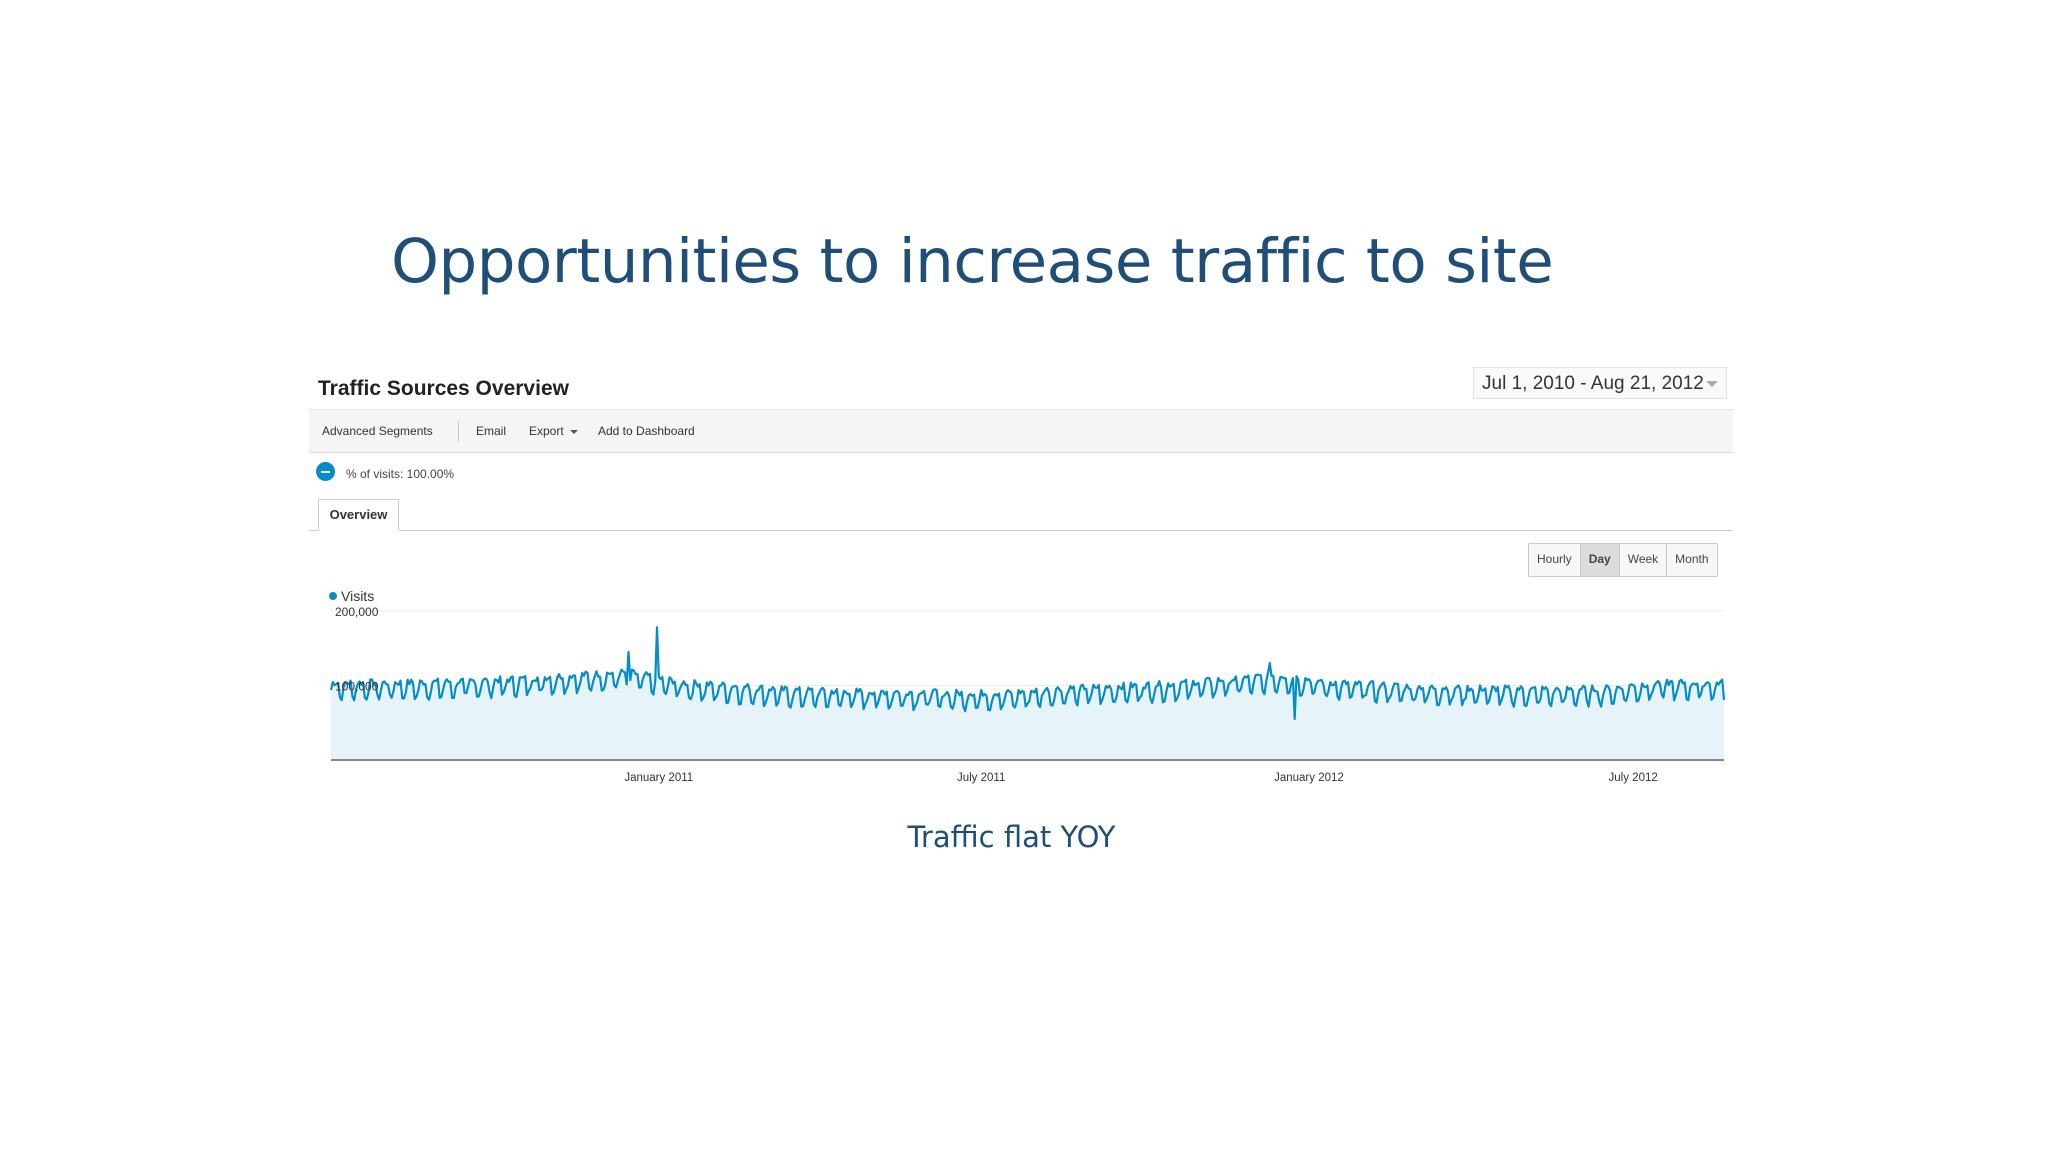 The width and height of the screenshot is (2048, 1152). I want to click on segment-label: % of visits: 100.00%, so click(400, 474).